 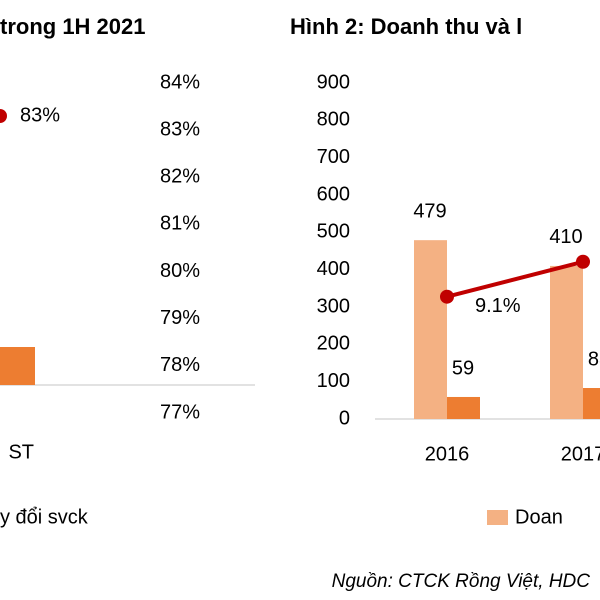 I want to click on y-tick-label: 100, so click(x=333, y=381).